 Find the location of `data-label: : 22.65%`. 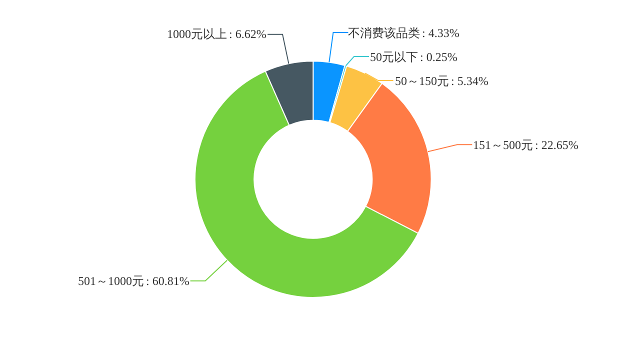

data-label: : 22.65% is located at coordinates (556, 145).